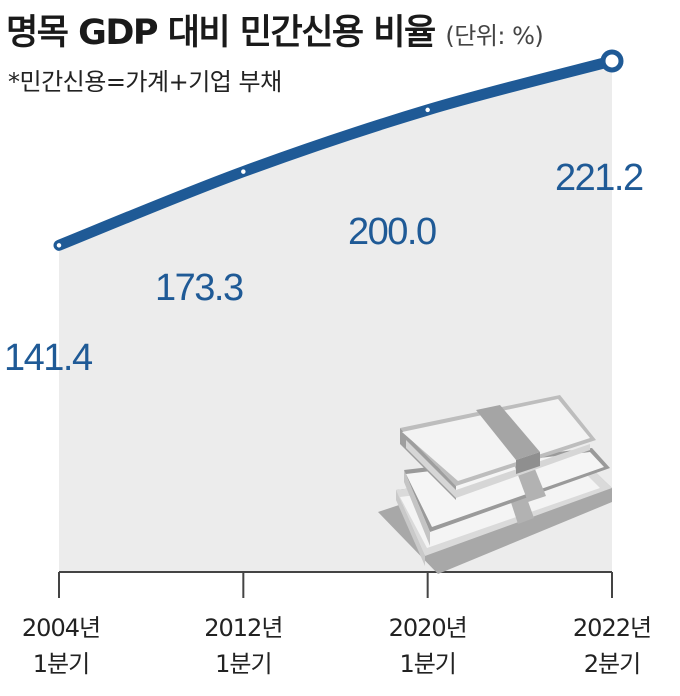  Describe the element at coordinates (392, 232) in the screenshot. I see `data-label: 200.0` at that location.